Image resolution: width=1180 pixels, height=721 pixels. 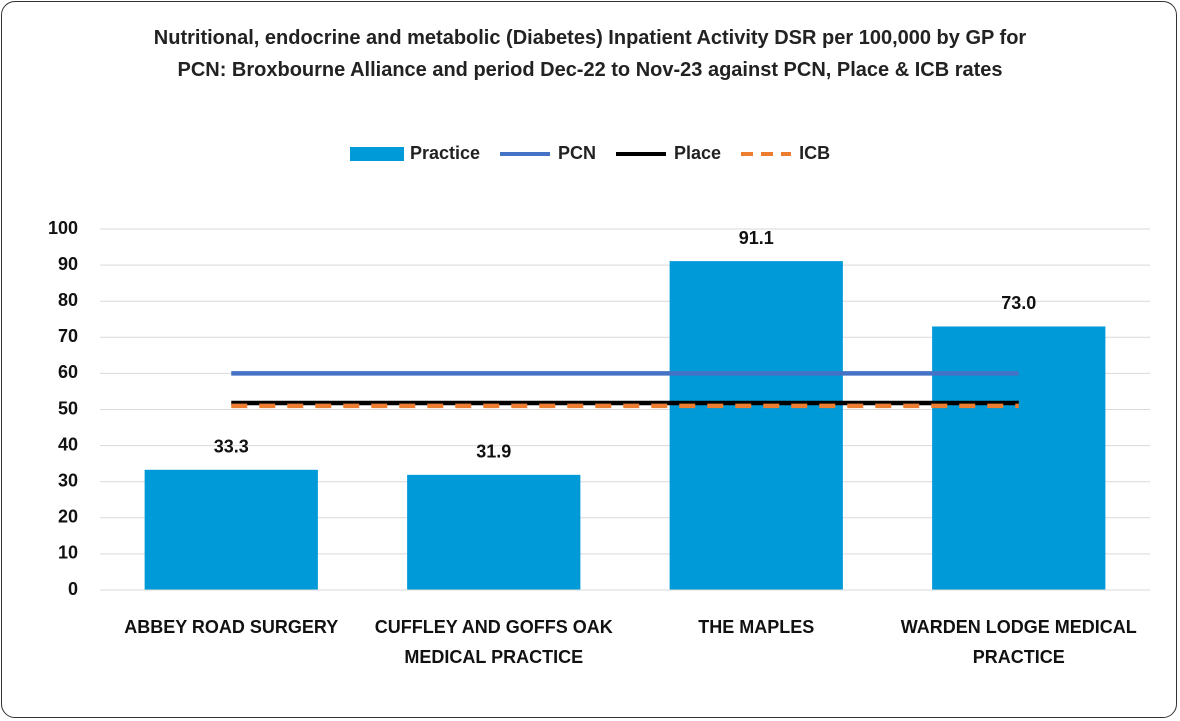 I want to click on legend-label: Practice, so click(x=444, y=153).